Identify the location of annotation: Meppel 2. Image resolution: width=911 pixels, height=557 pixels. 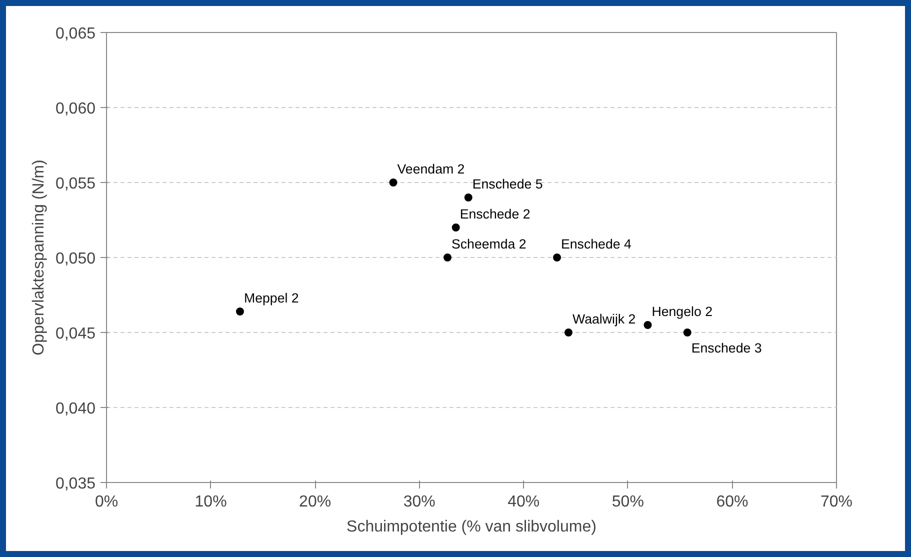
(271, 298).